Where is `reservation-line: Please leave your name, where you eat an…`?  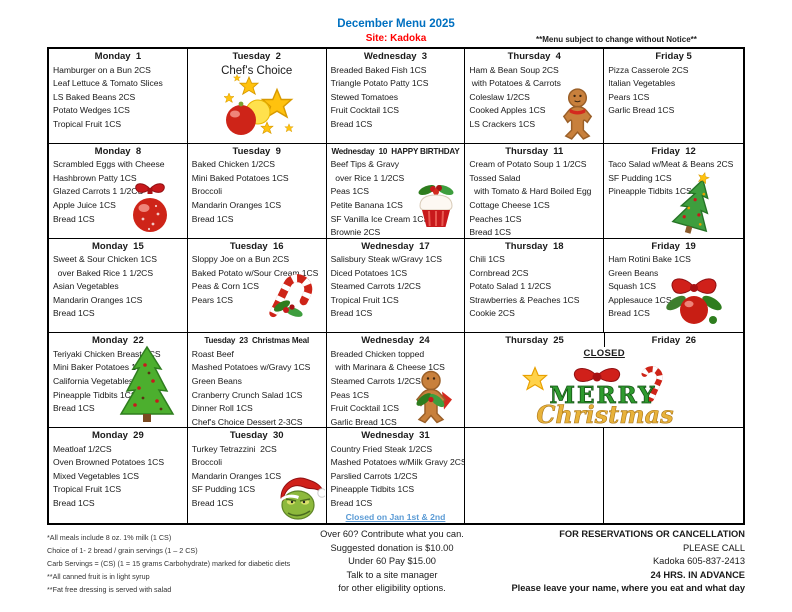 reservation-line: Please leave your name, where you eat an… is located at coordinates (628, 588).